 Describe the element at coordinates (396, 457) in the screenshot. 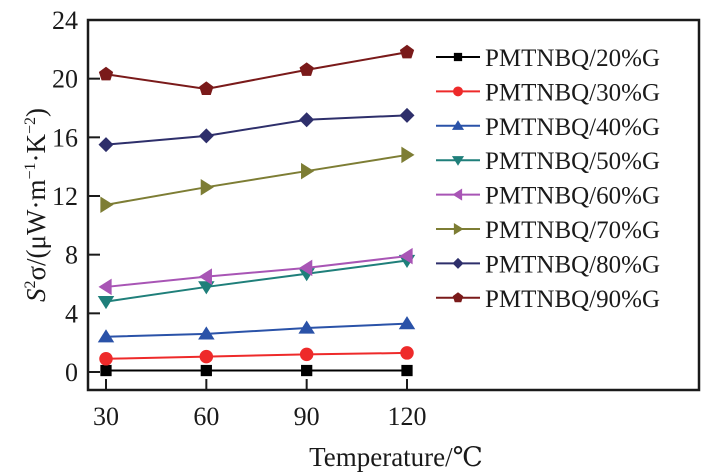

I see `x-axis-title: Temperature/℃` at that location.